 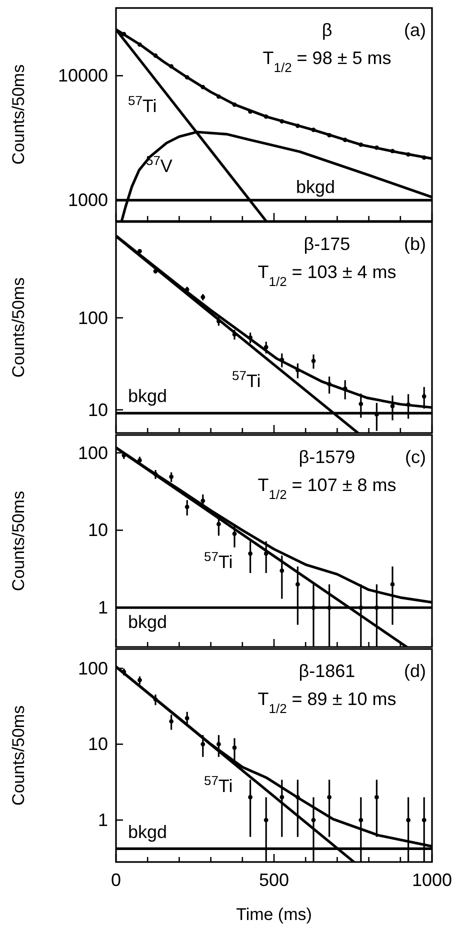 What do you see at coordinates (327, 702) in the screenshot?
I see `text: T$_{1/2}$ = 89 ± 10 ms` at bounding box center [327, 702].